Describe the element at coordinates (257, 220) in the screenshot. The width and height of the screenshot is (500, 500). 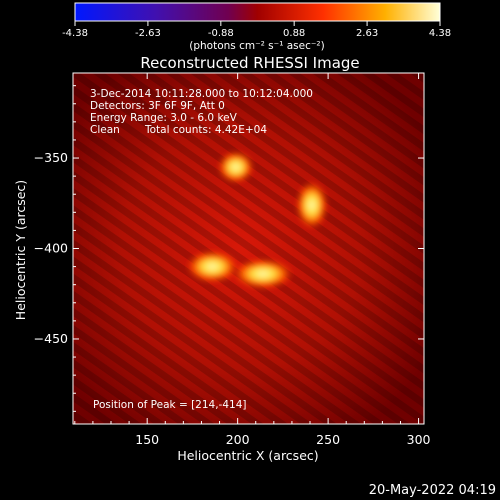
I see `image-sources` at that location.